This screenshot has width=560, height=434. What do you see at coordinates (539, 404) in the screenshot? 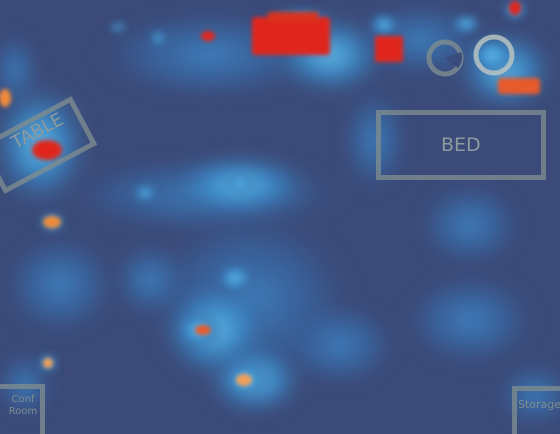
I see `storage-label: Storage` at bounding box center [539, 404].